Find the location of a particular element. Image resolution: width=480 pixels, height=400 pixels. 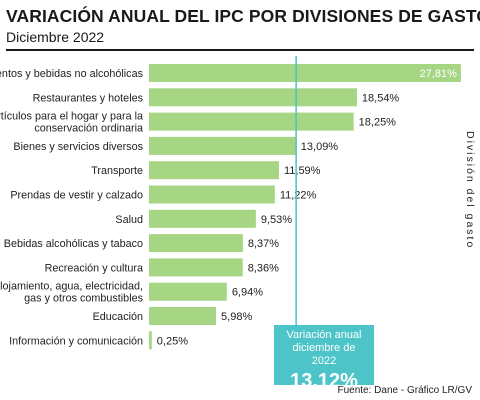

category-label: Salud is located at coordinates (129, 220).